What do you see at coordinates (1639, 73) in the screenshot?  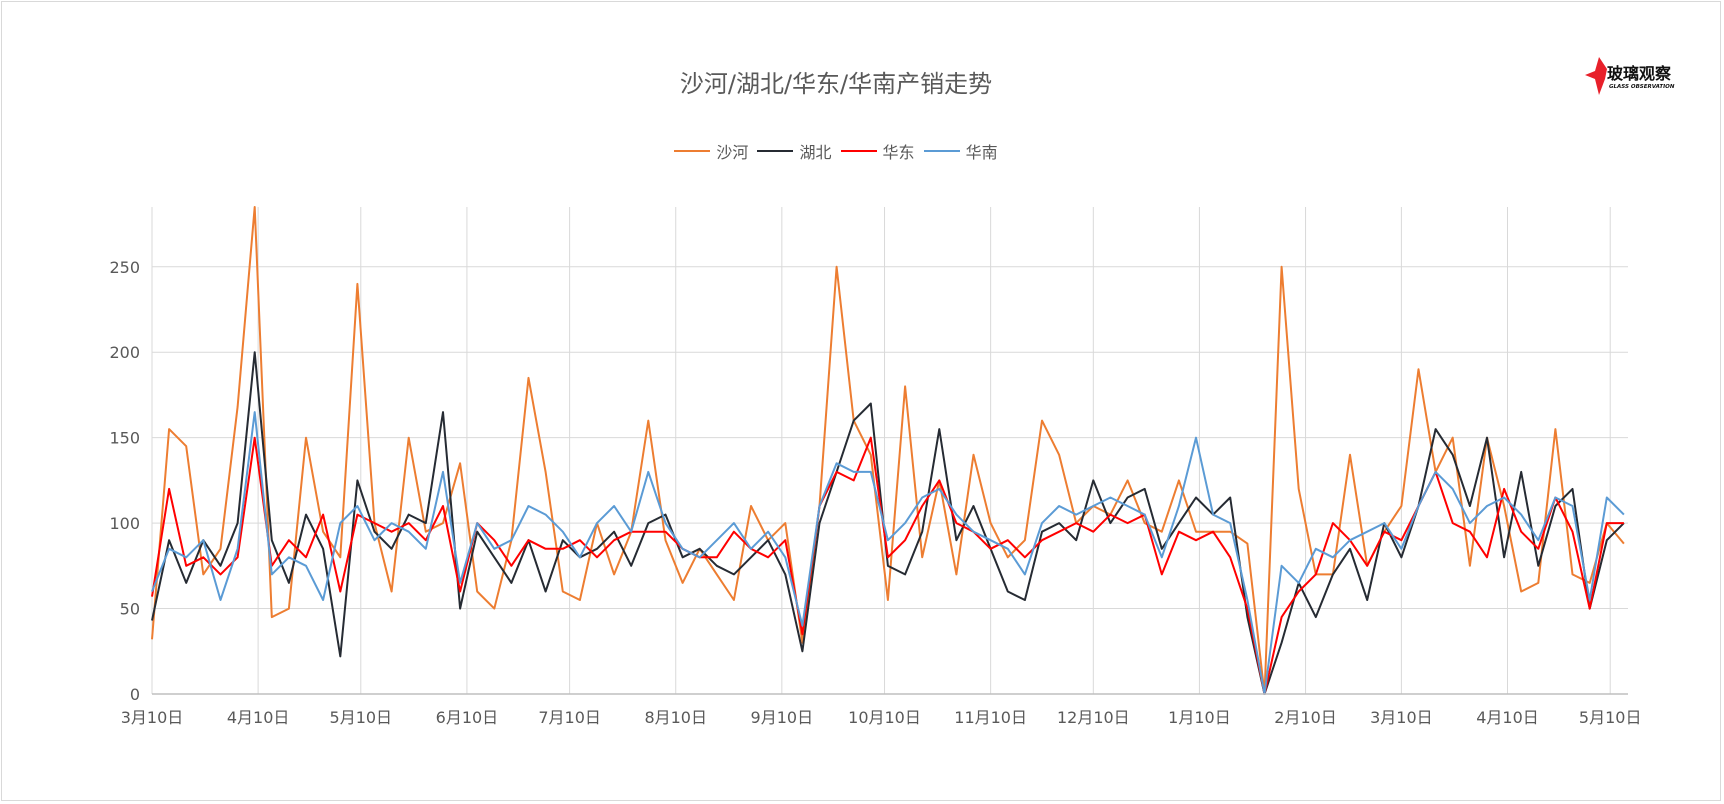 I see `svg-text: 玻璃观察` at bounding box center [1639, 73].